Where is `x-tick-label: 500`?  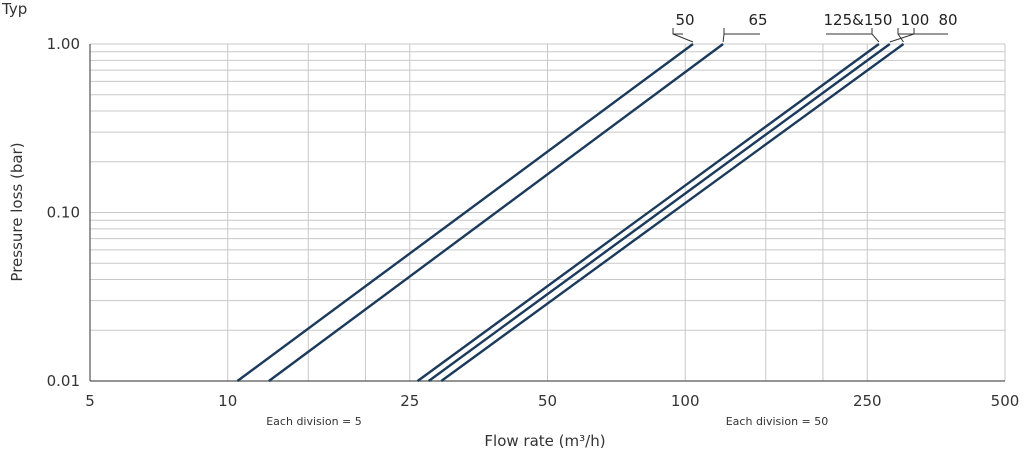
x-tick-label: 500 is located at coordinates (1005, 401).